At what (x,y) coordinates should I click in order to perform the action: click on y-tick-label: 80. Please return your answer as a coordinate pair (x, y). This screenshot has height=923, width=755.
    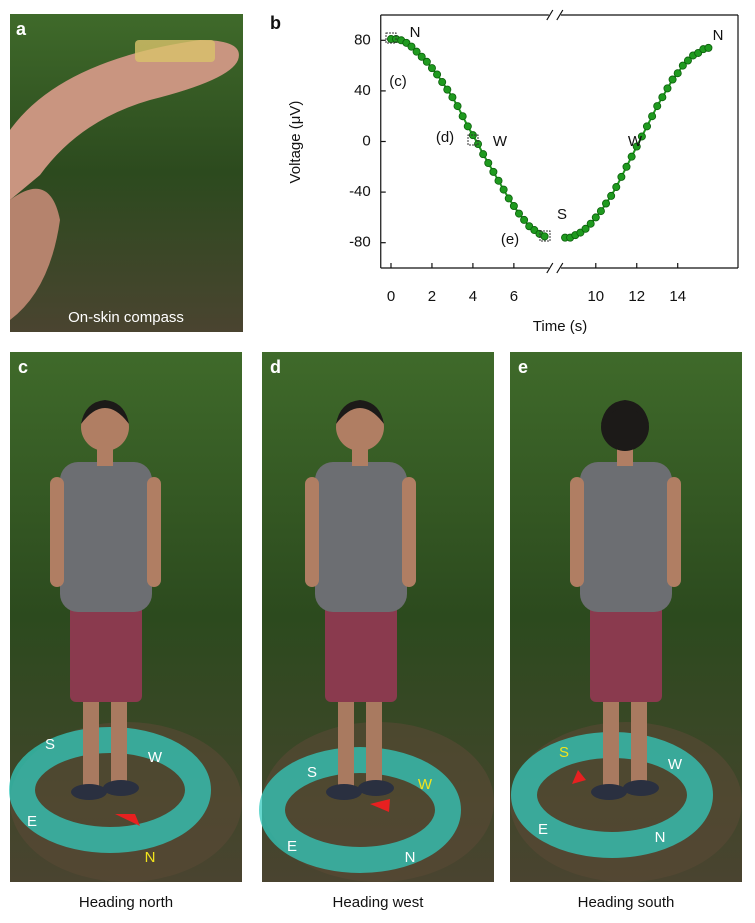
    Looking at the image, I should click on (362, 39).